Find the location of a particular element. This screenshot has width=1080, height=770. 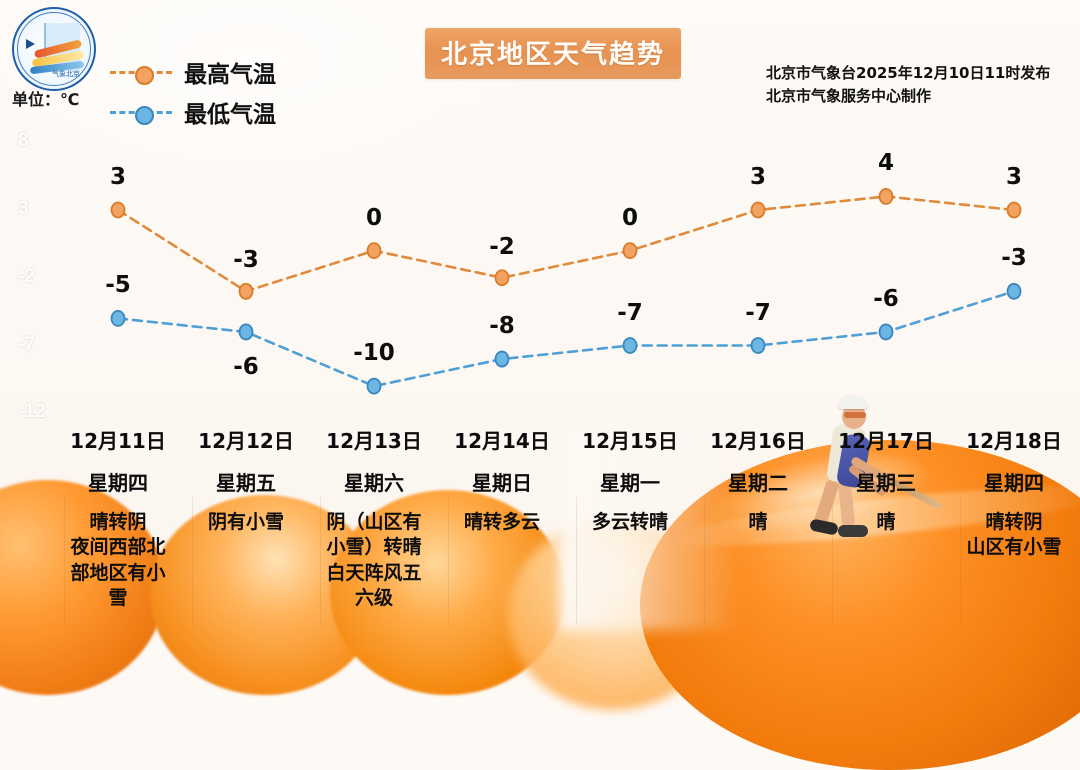

y-axis-tick: 8 is located at coordinates (23, 141).